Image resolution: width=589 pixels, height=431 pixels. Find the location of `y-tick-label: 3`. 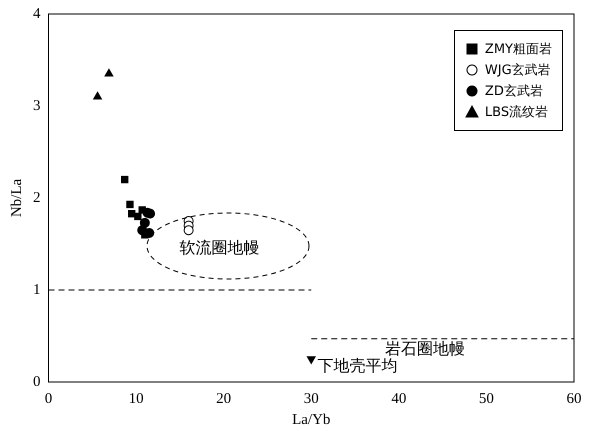

y-tick-label: 3 is located at coordinates (36, 106).